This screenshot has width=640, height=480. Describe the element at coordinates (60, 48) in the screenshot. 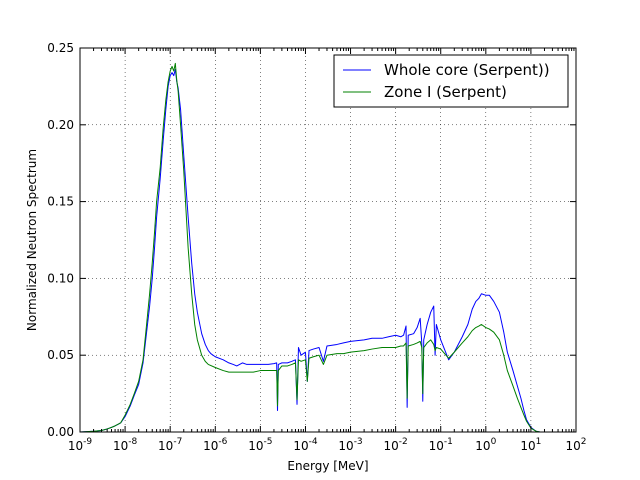

I see `y-tick-label: 0.25` at that location.